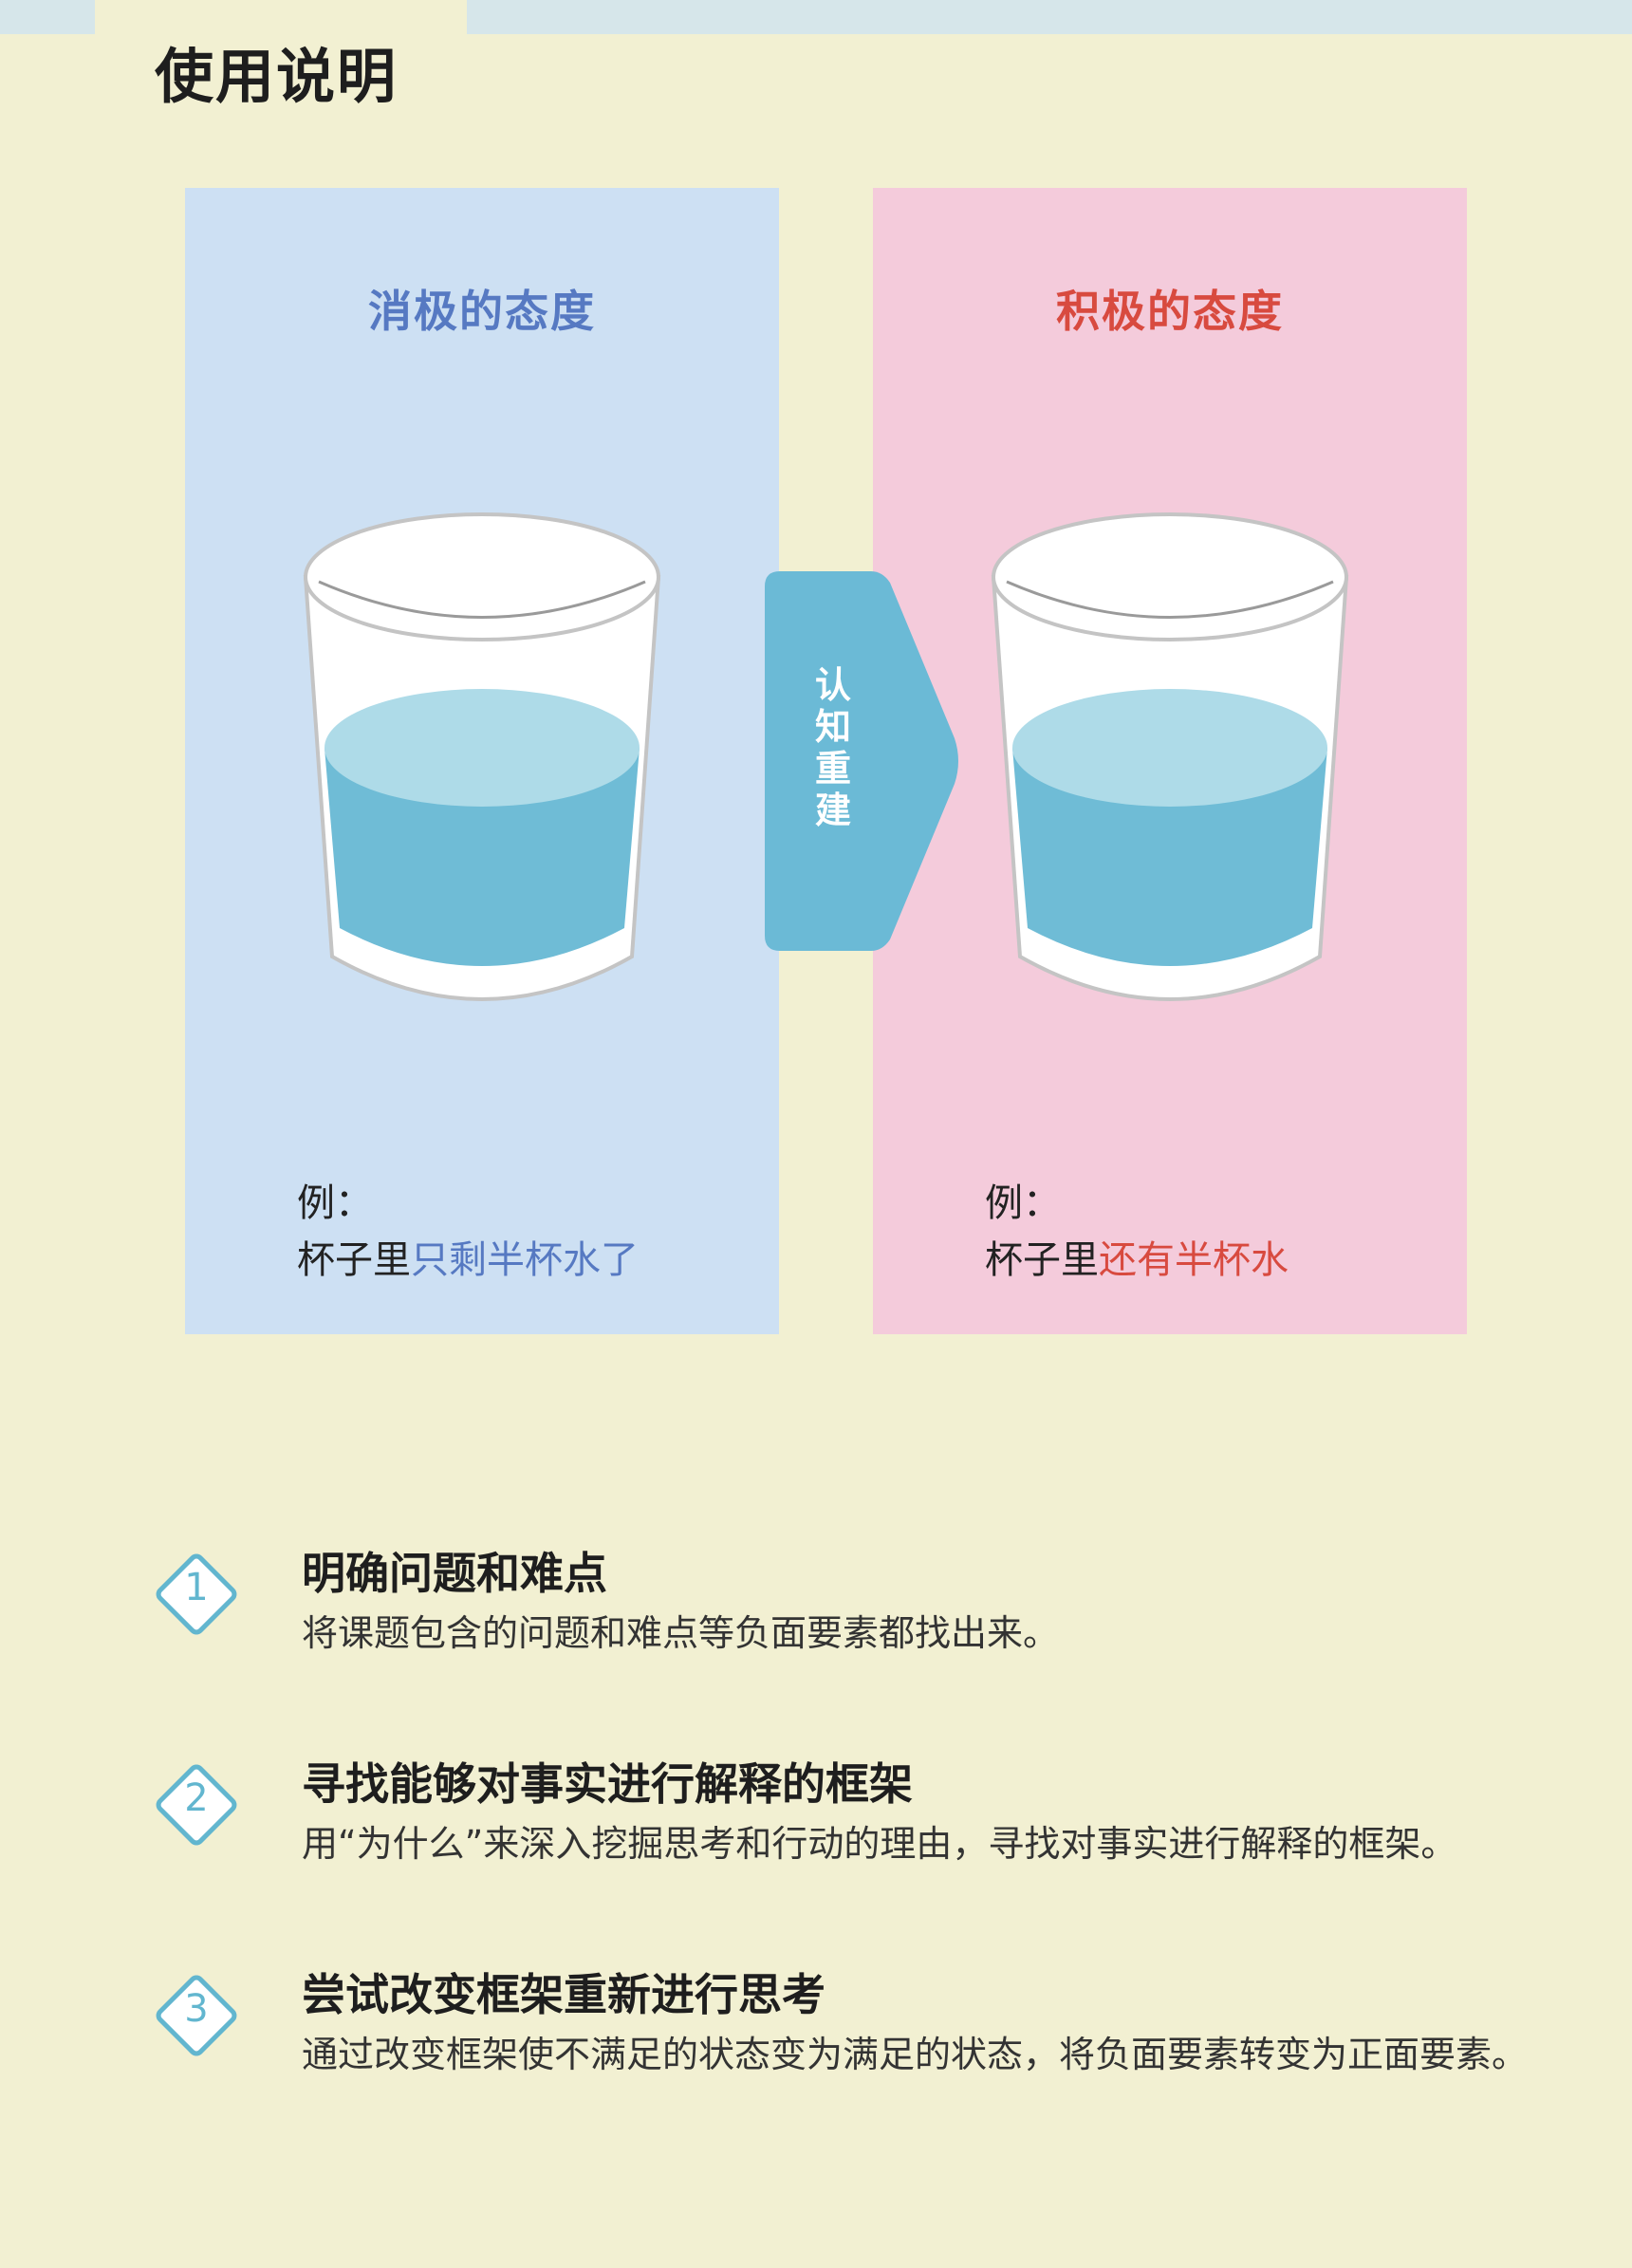 Image resolution: width=1632 pixels, height=2268 pixels. I want to click on step-1: 1 明确问题和难点 将课题包含的问题和难点等负面要素都找出来。, so click(859, 1616).